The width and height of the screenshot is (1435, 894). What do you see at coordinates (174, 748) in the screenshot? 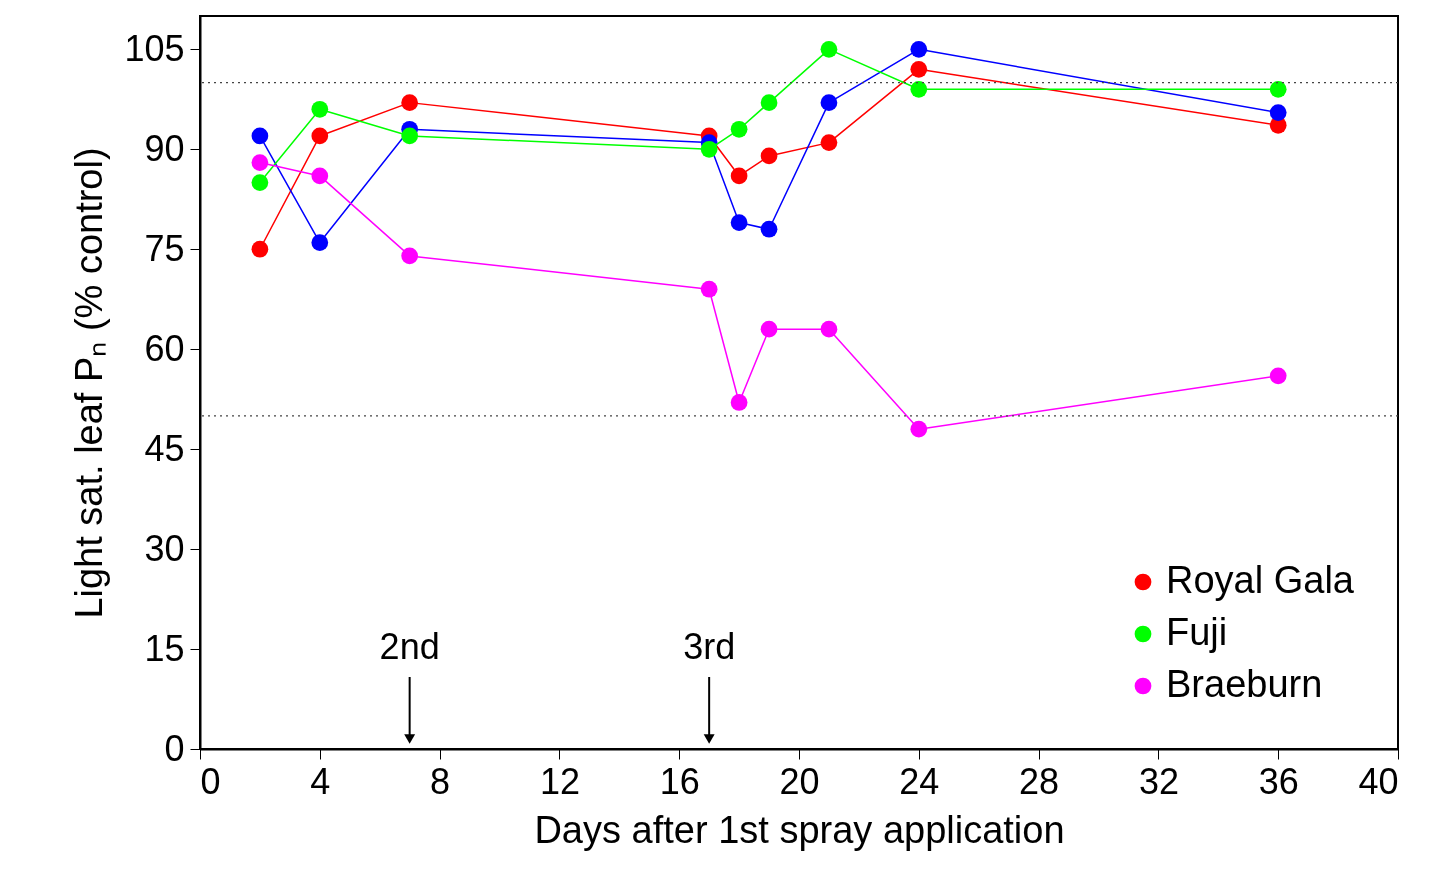
I see `y-tick-label: 0` at bounding box center [174, 748].